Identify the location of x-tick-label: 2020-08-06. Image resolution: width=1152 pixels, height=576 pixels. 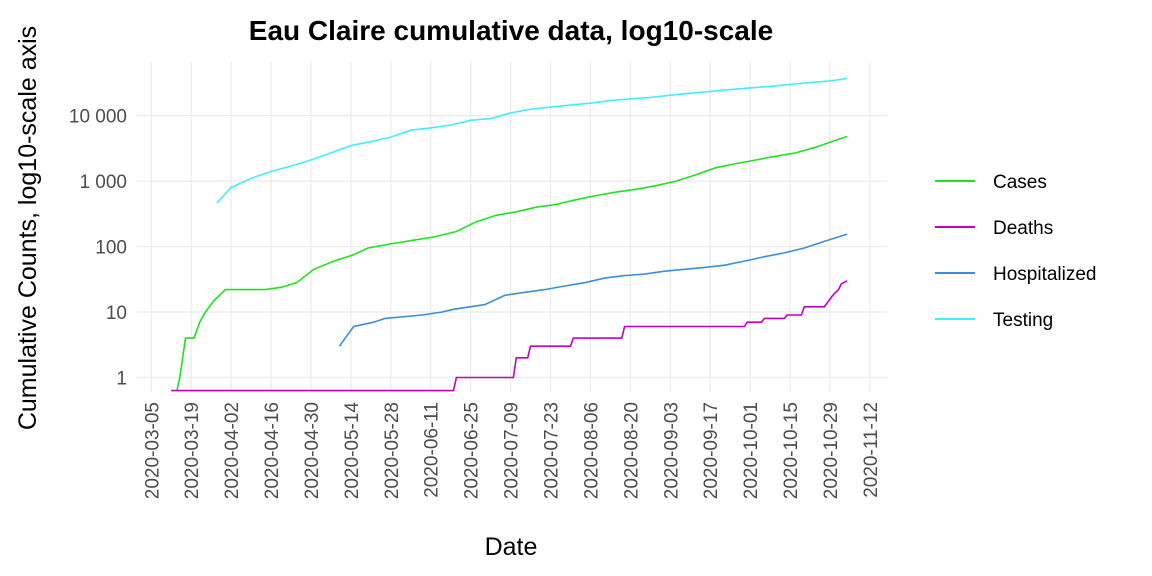
(591, 450).